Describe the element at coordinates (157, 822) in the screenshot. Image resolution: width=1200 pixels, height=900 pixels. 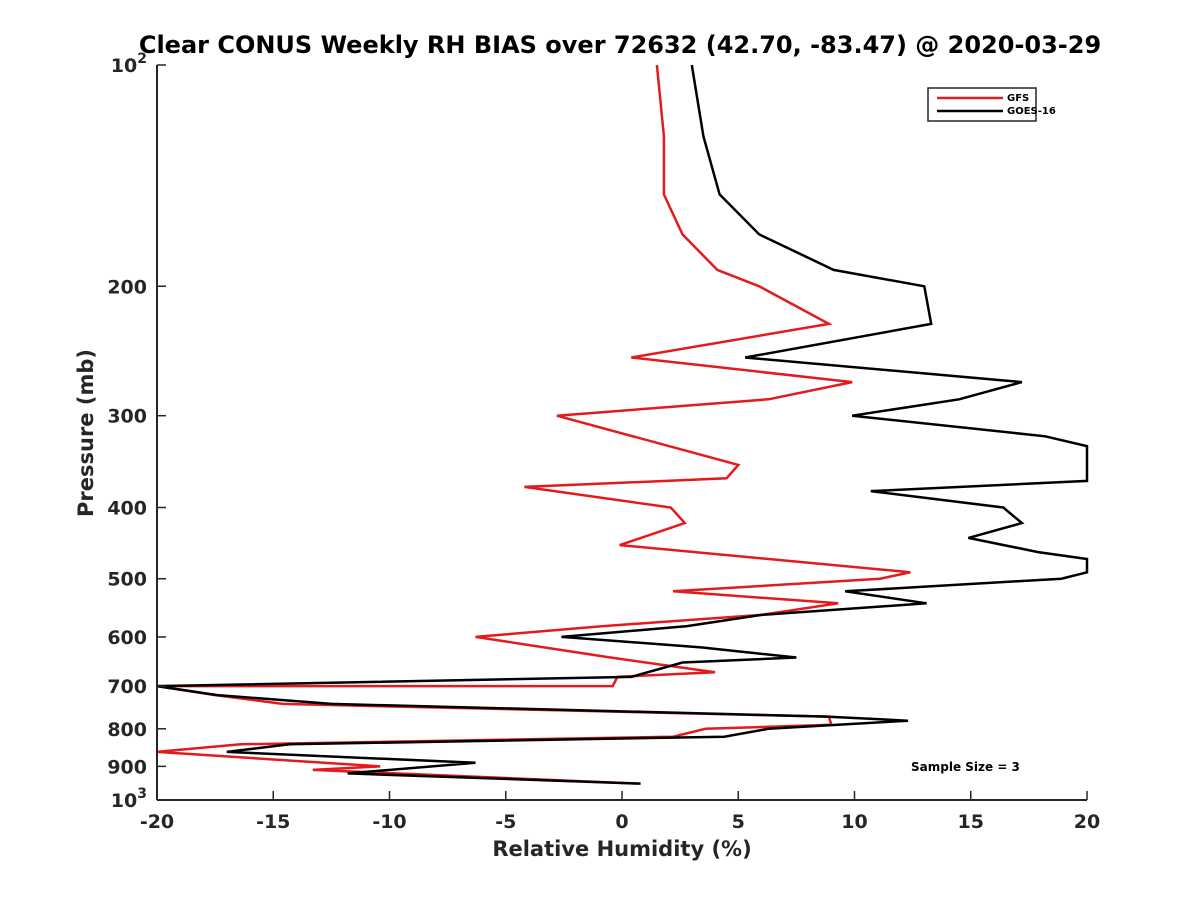
I see `x-tick-label: -20` at that location.